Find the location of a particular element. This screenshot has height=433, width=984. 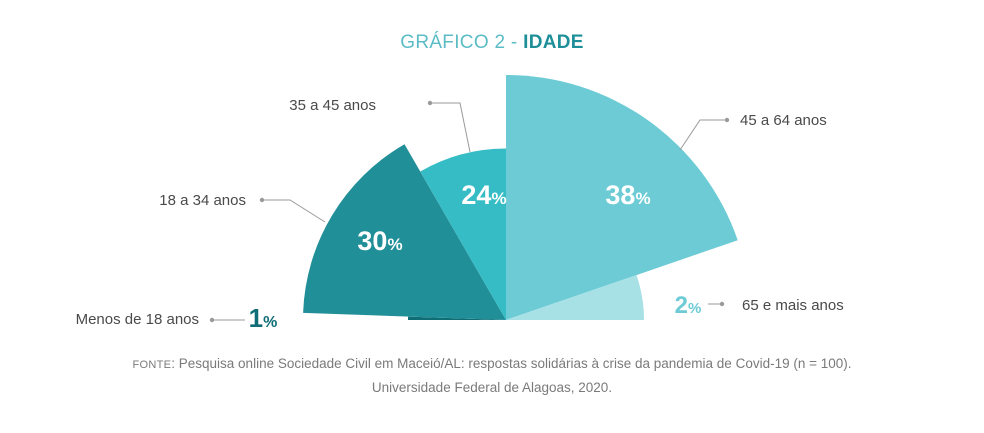

value-label-1: 1% is located at coordinates (263, 318).